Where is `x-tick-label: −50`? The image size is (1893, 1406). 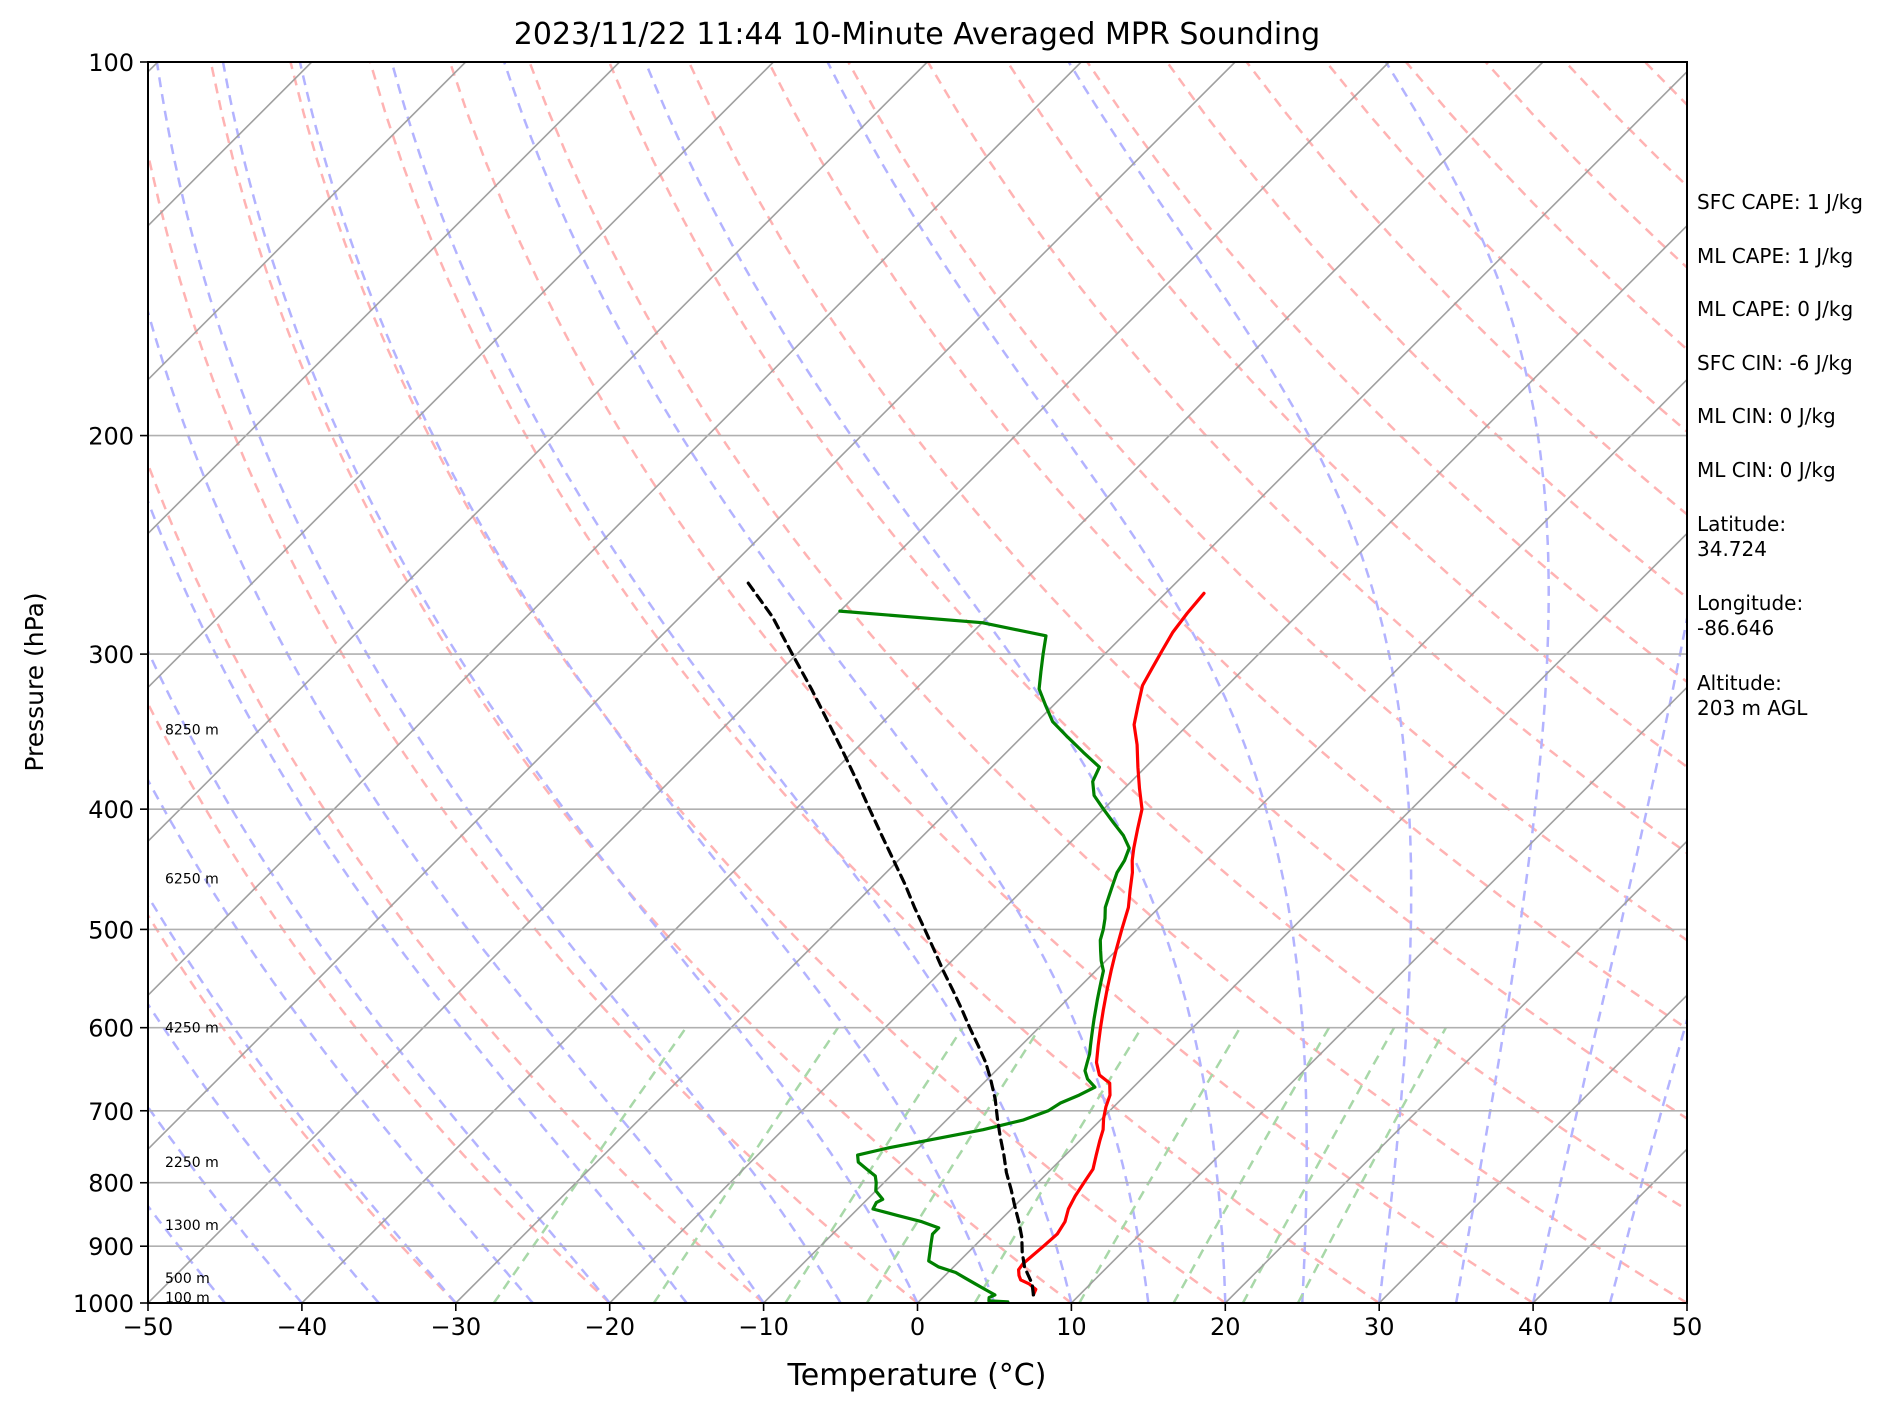 x-tick-label: −50 is located at coordinates (148, 1327).